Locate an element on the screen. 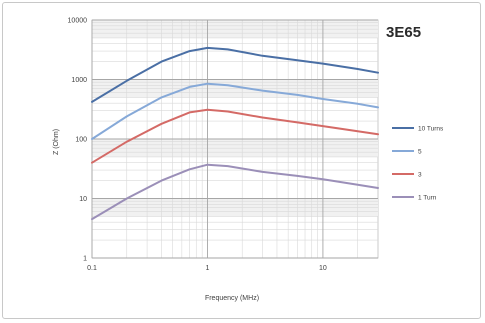 This screenshot has width=485, height=323. legend-label: 10 Turns is located at coordinates (431, 129).